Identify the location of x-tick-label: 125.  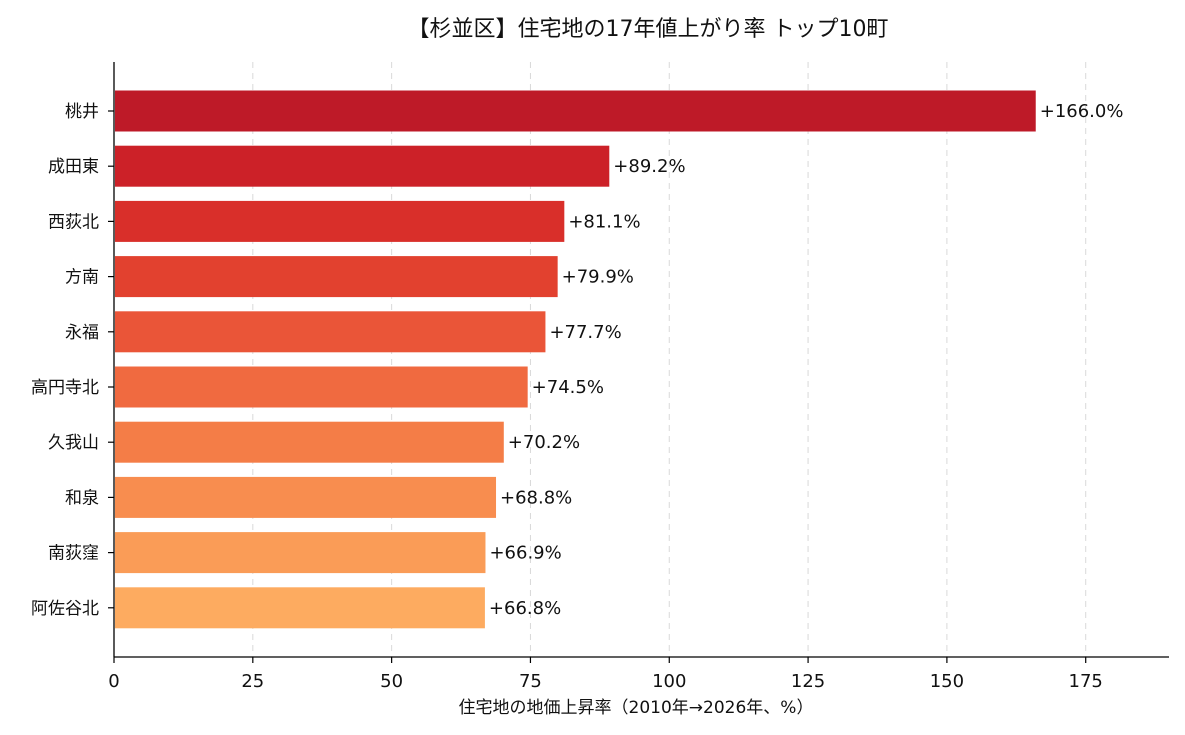
(808, 681).